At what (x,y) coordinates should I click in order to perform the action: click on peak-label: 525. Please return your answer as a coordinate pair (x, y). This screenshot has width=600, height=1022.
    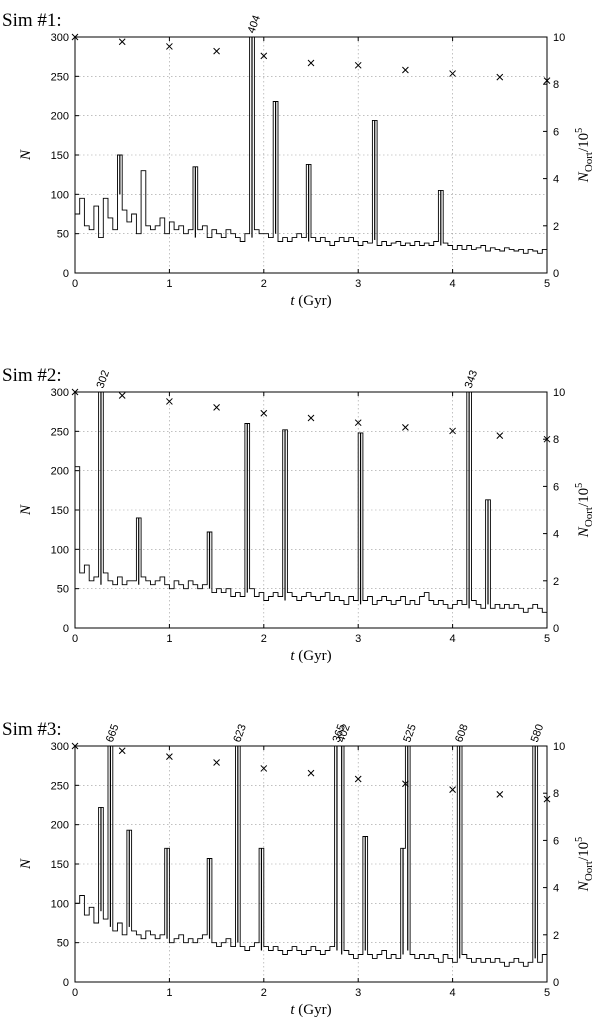
    Looking at the image, I should click on (410, 733).